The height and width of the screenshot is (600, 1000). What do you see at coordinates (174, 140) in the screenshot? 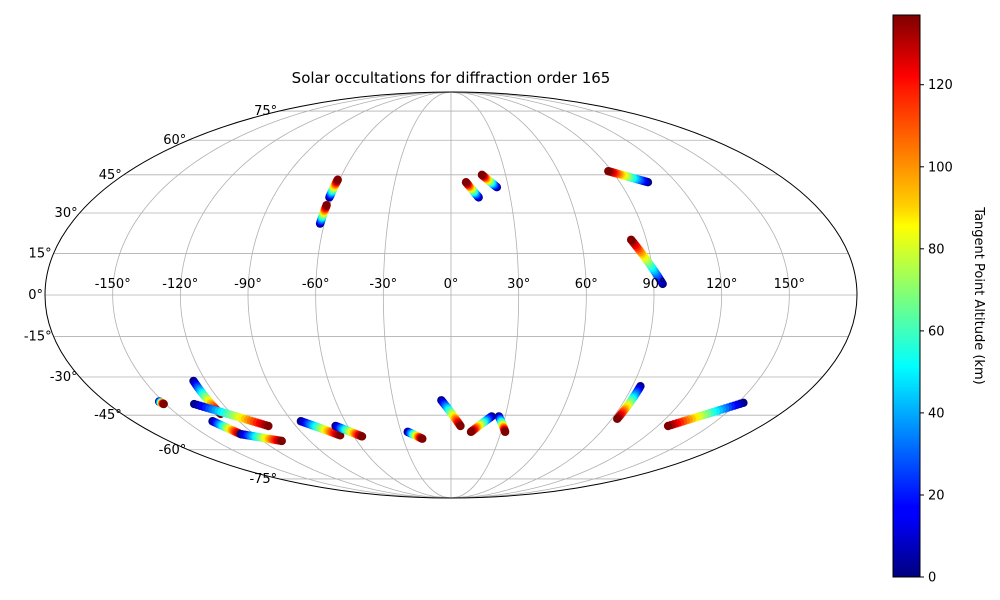
I see `latitude-tick-label: 60°` at bounding box center [174, 140].